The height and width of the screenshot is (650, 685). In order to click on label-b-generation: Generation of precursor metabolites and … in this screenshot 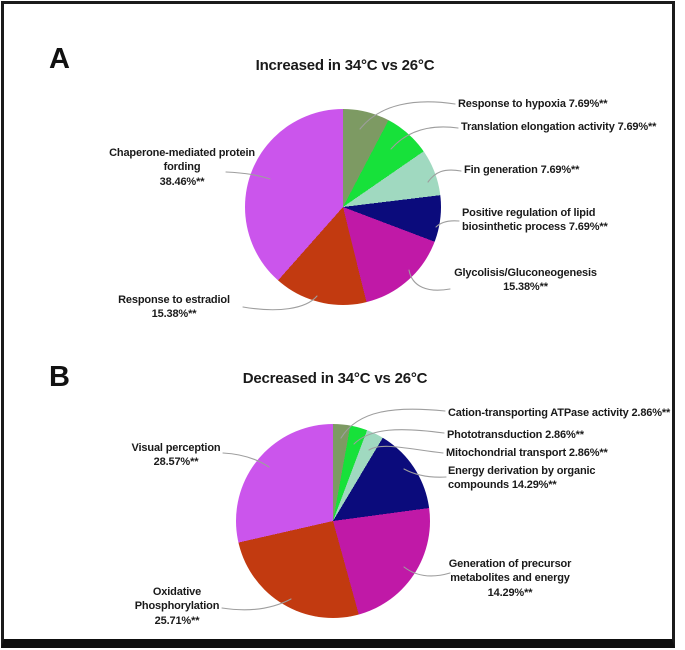, I will do `click(510, 578)`.